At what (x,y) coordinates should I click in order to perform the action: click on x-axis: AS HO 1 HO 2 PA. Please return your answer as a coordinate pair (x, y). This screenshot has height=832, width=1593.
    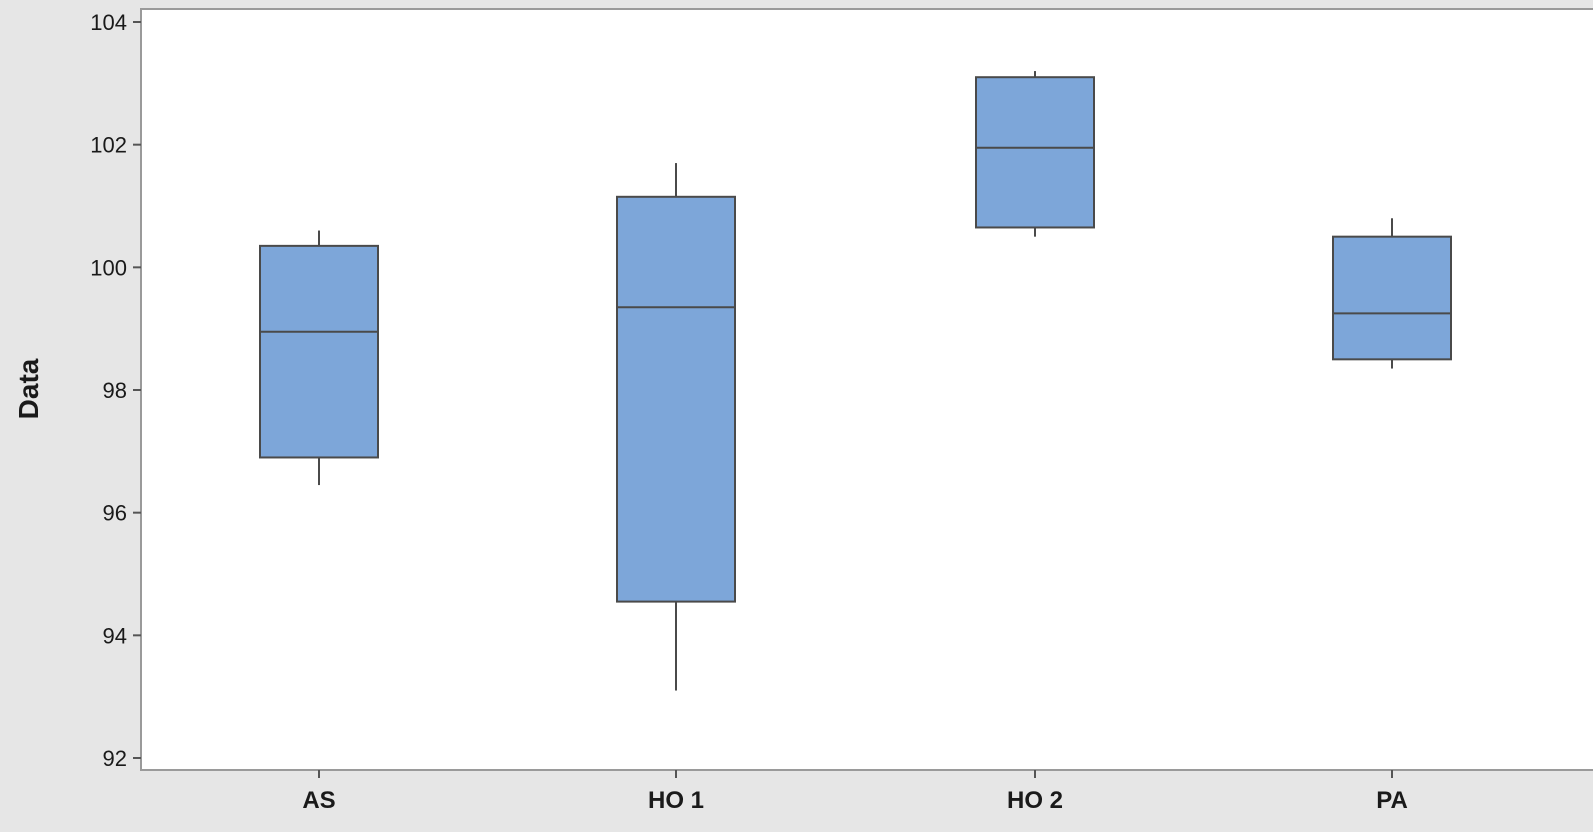
    Looking at the image, I should click on (855, 792).